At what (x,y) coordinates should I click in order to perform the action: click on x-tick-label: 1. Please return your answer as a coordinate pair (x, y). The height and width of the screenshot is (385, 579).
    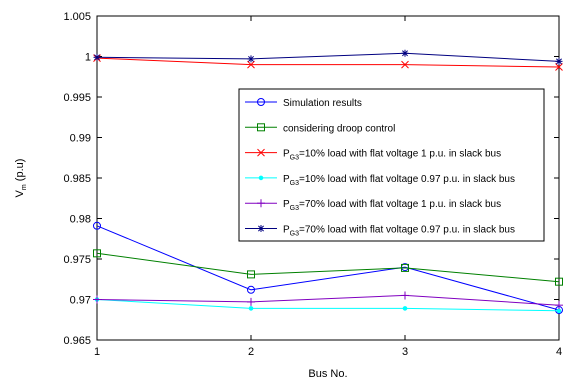
    Looking at the image, I should click on (97, 352).